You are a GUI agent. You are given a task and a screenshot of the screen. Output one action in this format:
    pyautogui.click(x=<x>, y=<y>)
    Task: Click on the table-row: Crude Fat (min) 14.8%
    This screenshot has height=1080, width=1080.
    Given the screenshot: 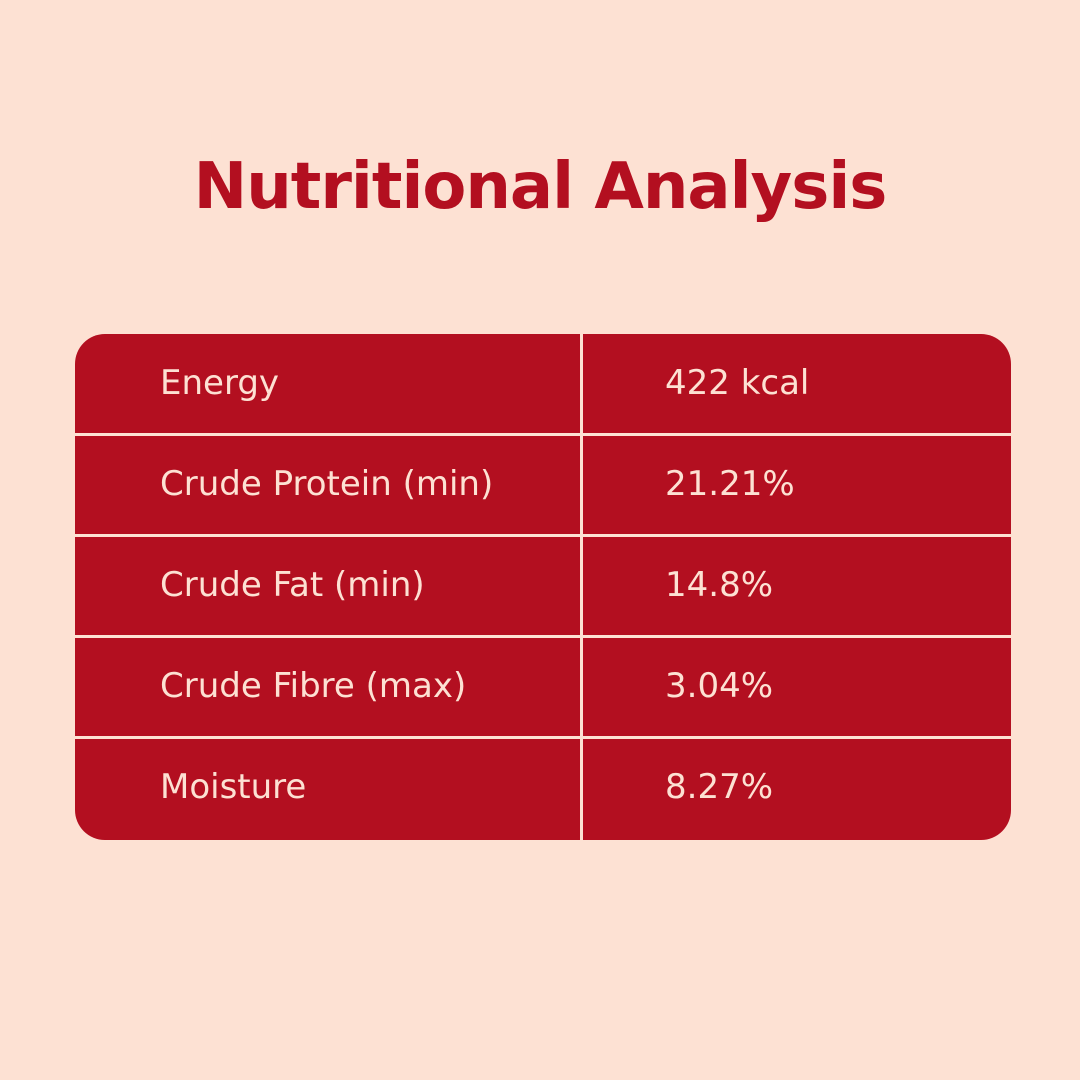 What is the action you would take?
    pyautogui.click(x=543, y=585)
    